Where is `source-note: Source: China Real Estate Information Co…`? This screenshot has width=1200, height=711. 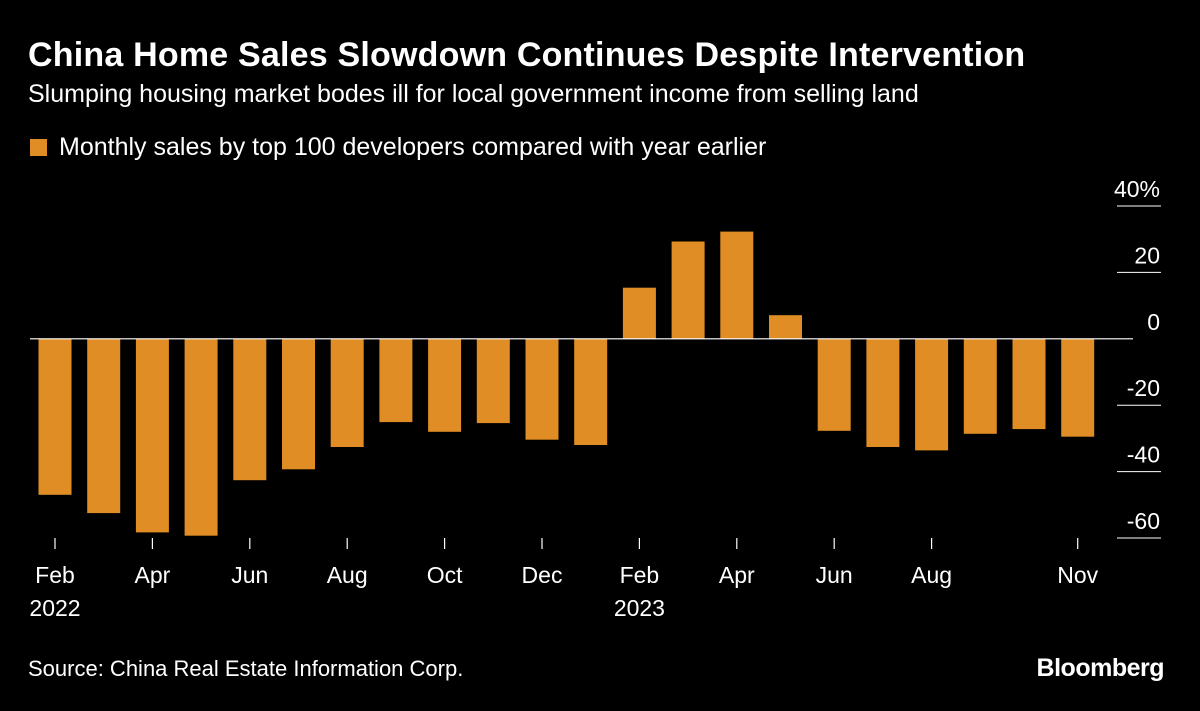
source-note: Source: China Real Estate Information Co… is located at coordinates (246, 668).